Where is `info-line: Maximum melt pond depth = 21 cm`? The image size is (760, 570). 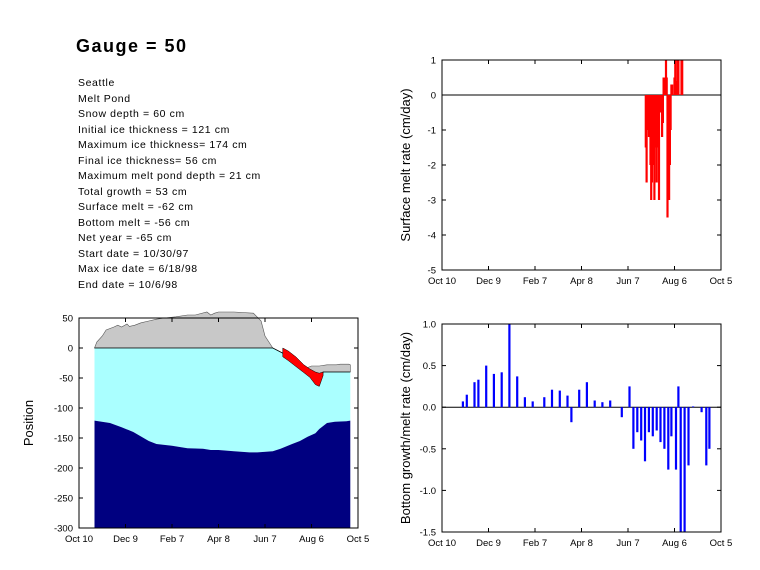
info-line: Maximum melt pond depth = 21 cm is located at coordinates (169, 176).